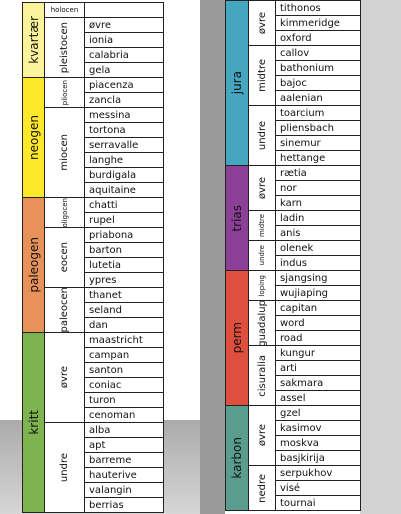 The height and width of the screenshot is (514, 401). What do you see at coordinates (101, 40) in the screenshot?
I see `stage-label: ionia` at bounding box center [101, 40].